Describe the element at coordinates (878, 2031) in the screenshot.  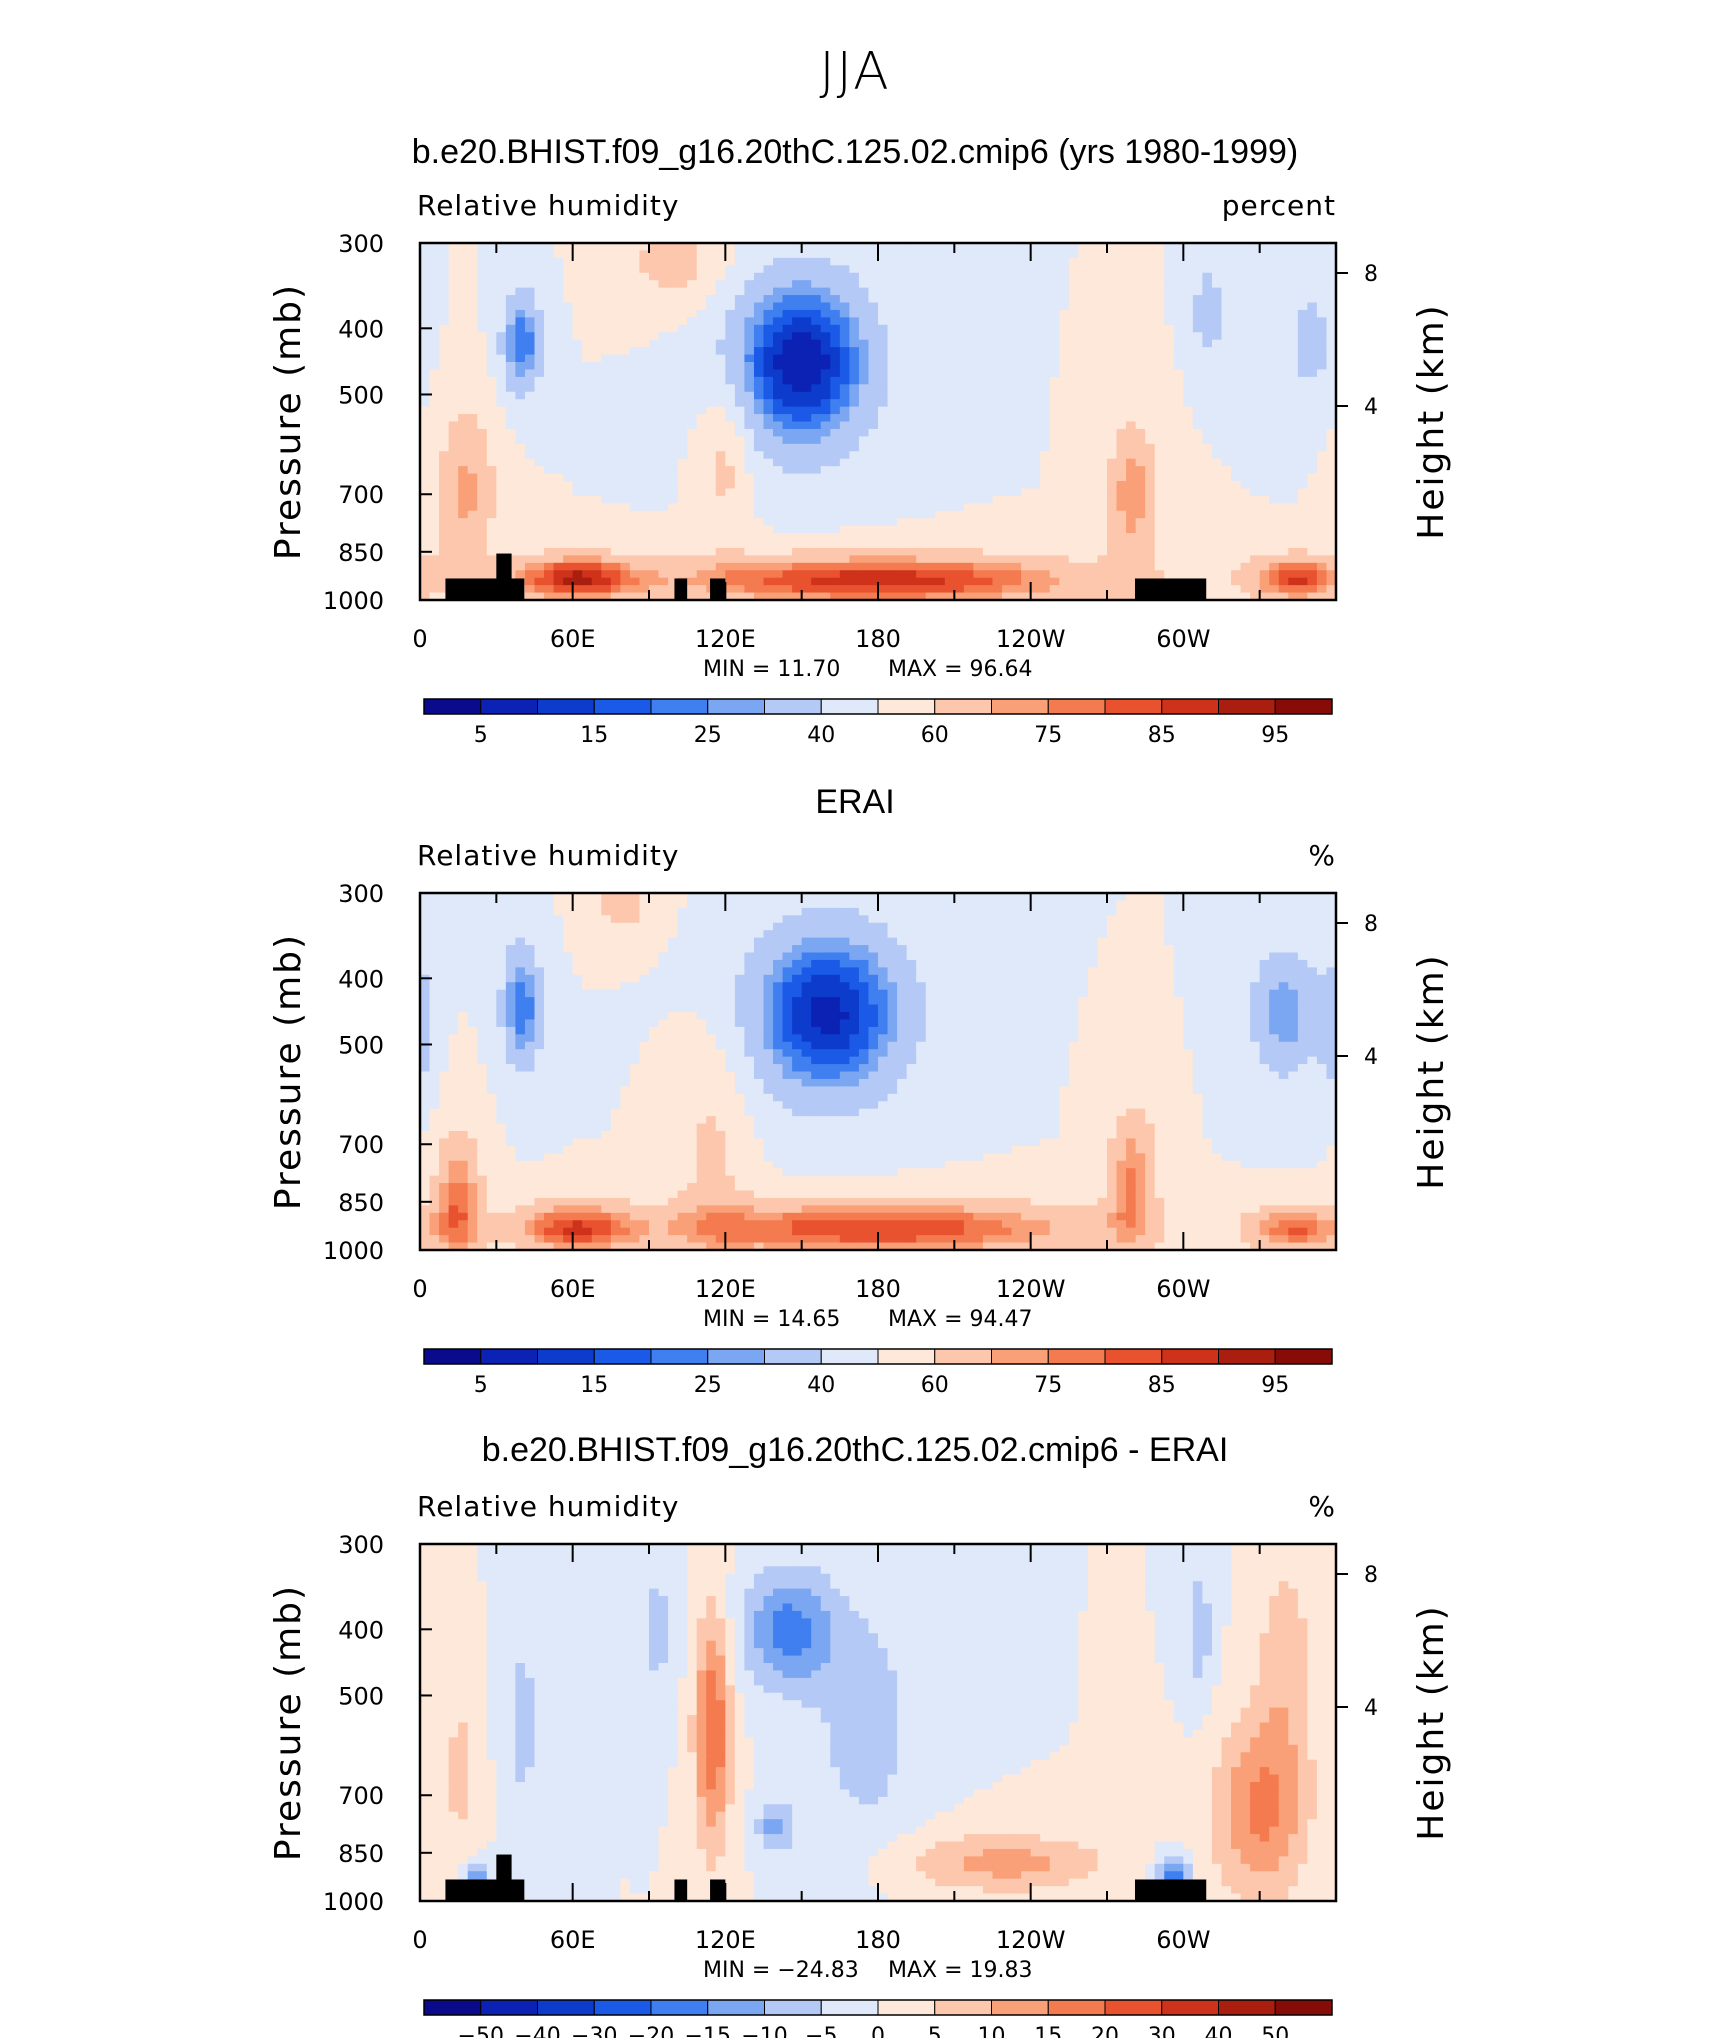
I see `colorbar-label: 0` at that location.